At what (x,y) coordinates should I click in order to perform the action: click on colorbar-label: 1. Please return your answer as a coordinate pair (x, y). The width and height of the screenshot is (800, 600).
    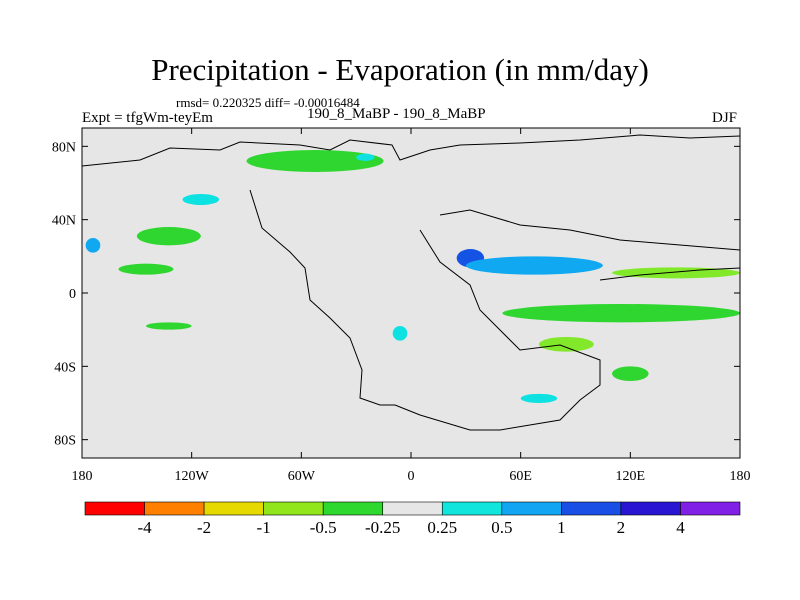
    Looking at the image, I should click on (561, 527).